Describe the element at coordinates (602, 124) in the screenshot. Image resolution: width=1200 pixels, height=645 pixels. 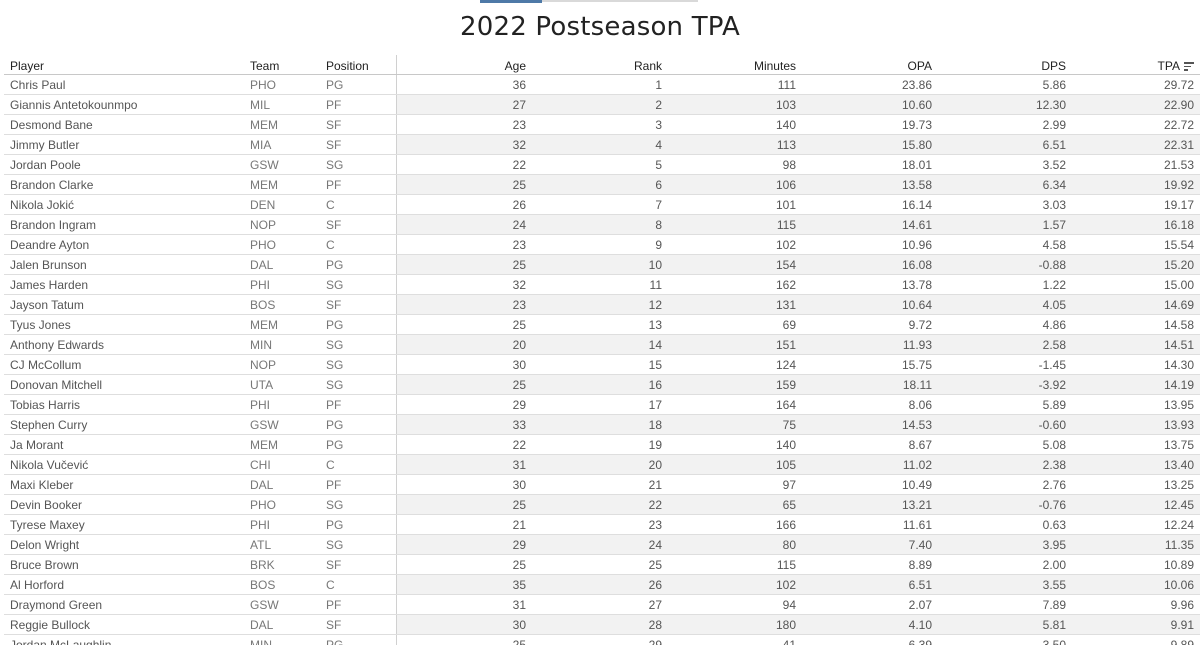
I see `table-row: Desmond Bane MEM SF 23 3 140 19.73 2.99 22.72` at that location.